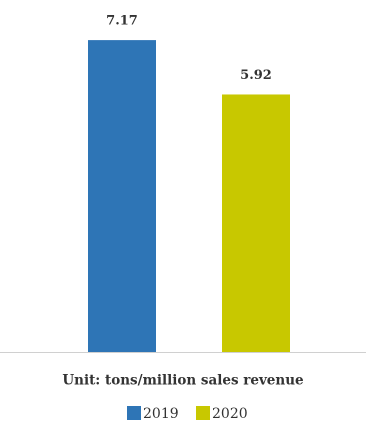  What do you see at coordinates (161, 414) in the screenshot?
I see `legend-label: 2019` at bounding box center [161, 414].